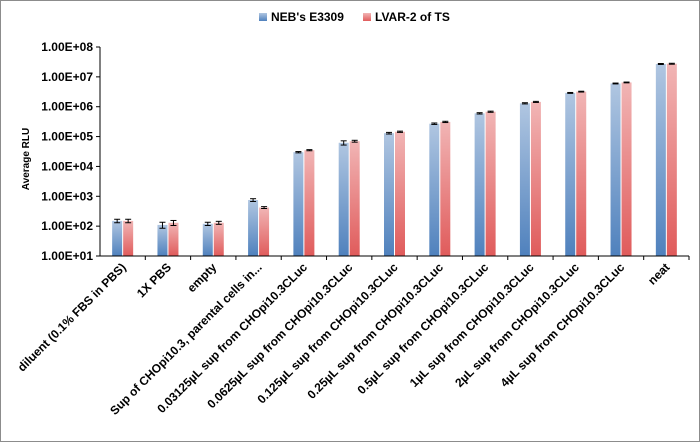  What do you see at coordinates (67, 137) in the screenshot?
I see `y-tick-label: 1.00E+05` at bounding box center [67, 137].